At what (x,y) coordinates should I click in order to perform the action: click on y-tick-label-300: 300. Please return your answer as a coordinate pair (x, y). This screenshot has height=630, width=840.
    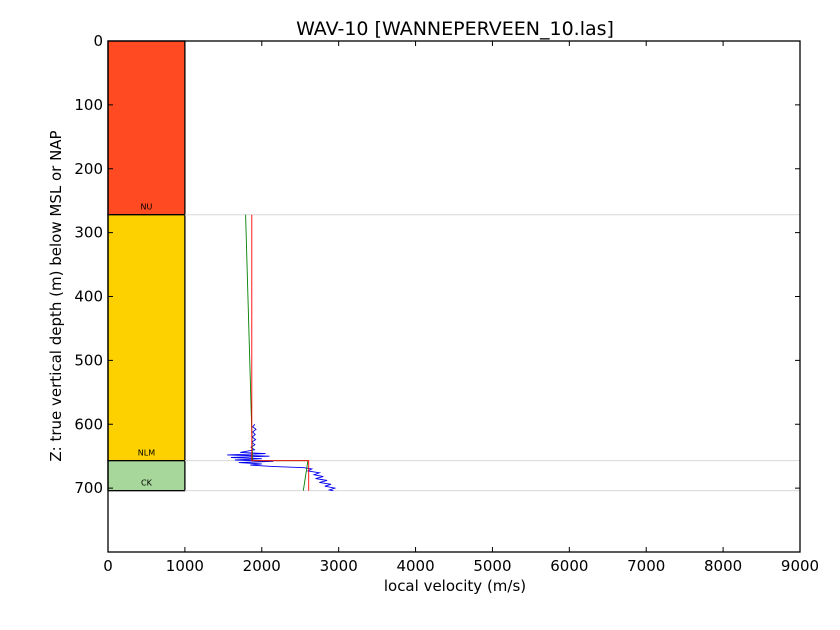
    Looking at the image, I should click on (88, 233).